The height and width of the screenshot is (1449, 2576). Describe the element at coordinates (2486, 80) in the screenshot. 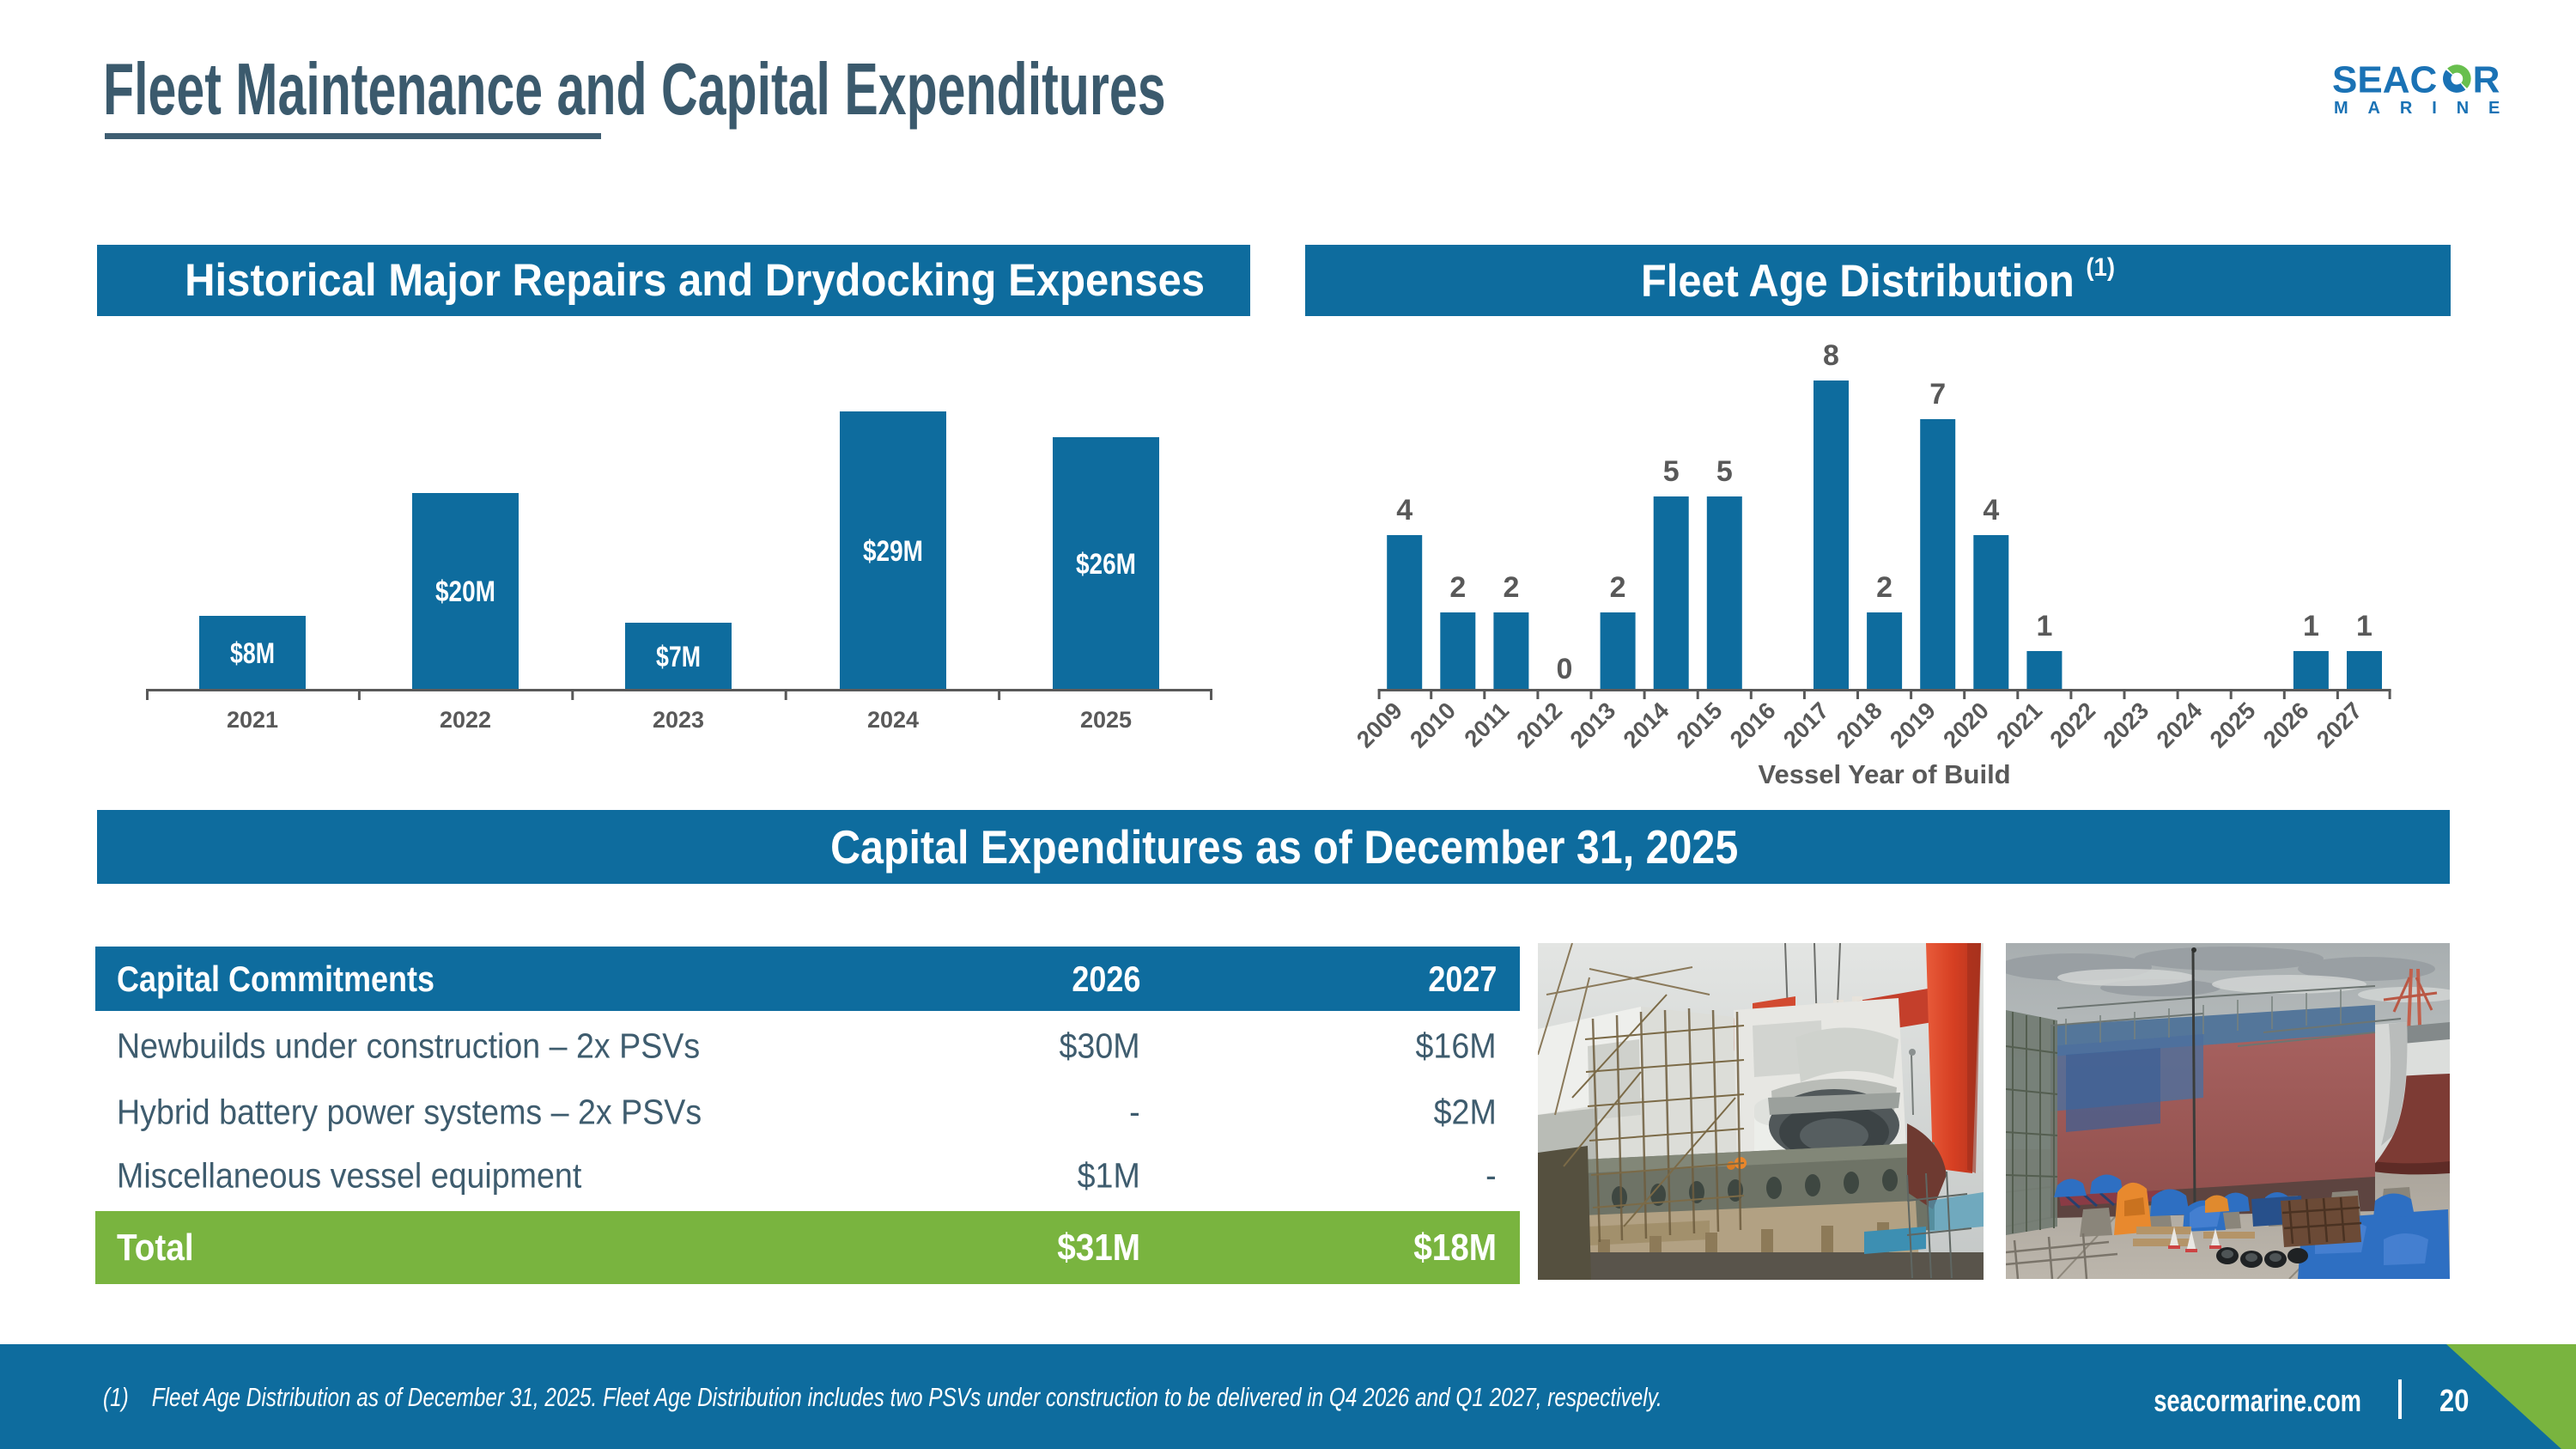

I see `svg-text: R` at that location.